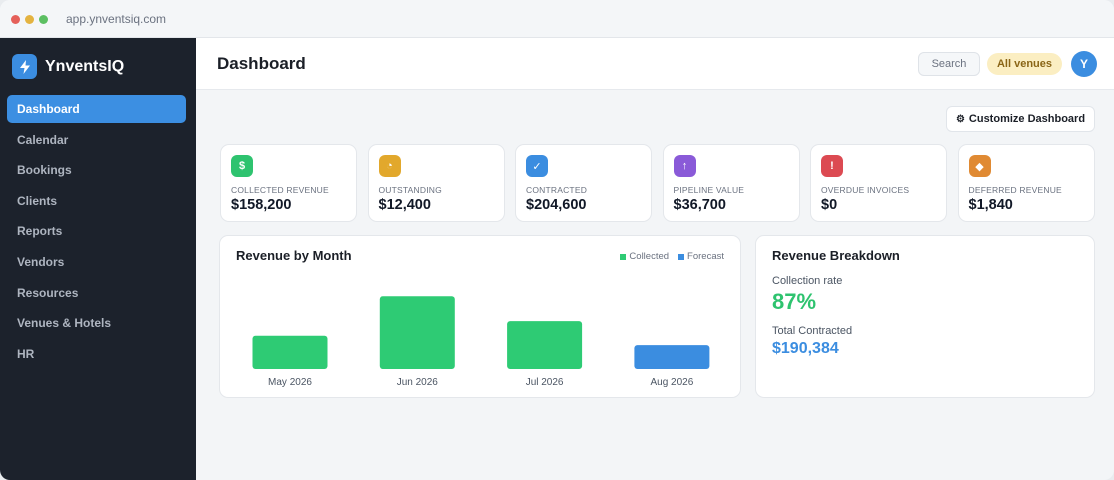 Image resolution: width=1114 pixels, height=480 pixels. What do you see at coordinates (1027, 119) in the screenshot?
I see `customize-dashboard-label: Customize Dashboard` at bounding box center [1027, 119].